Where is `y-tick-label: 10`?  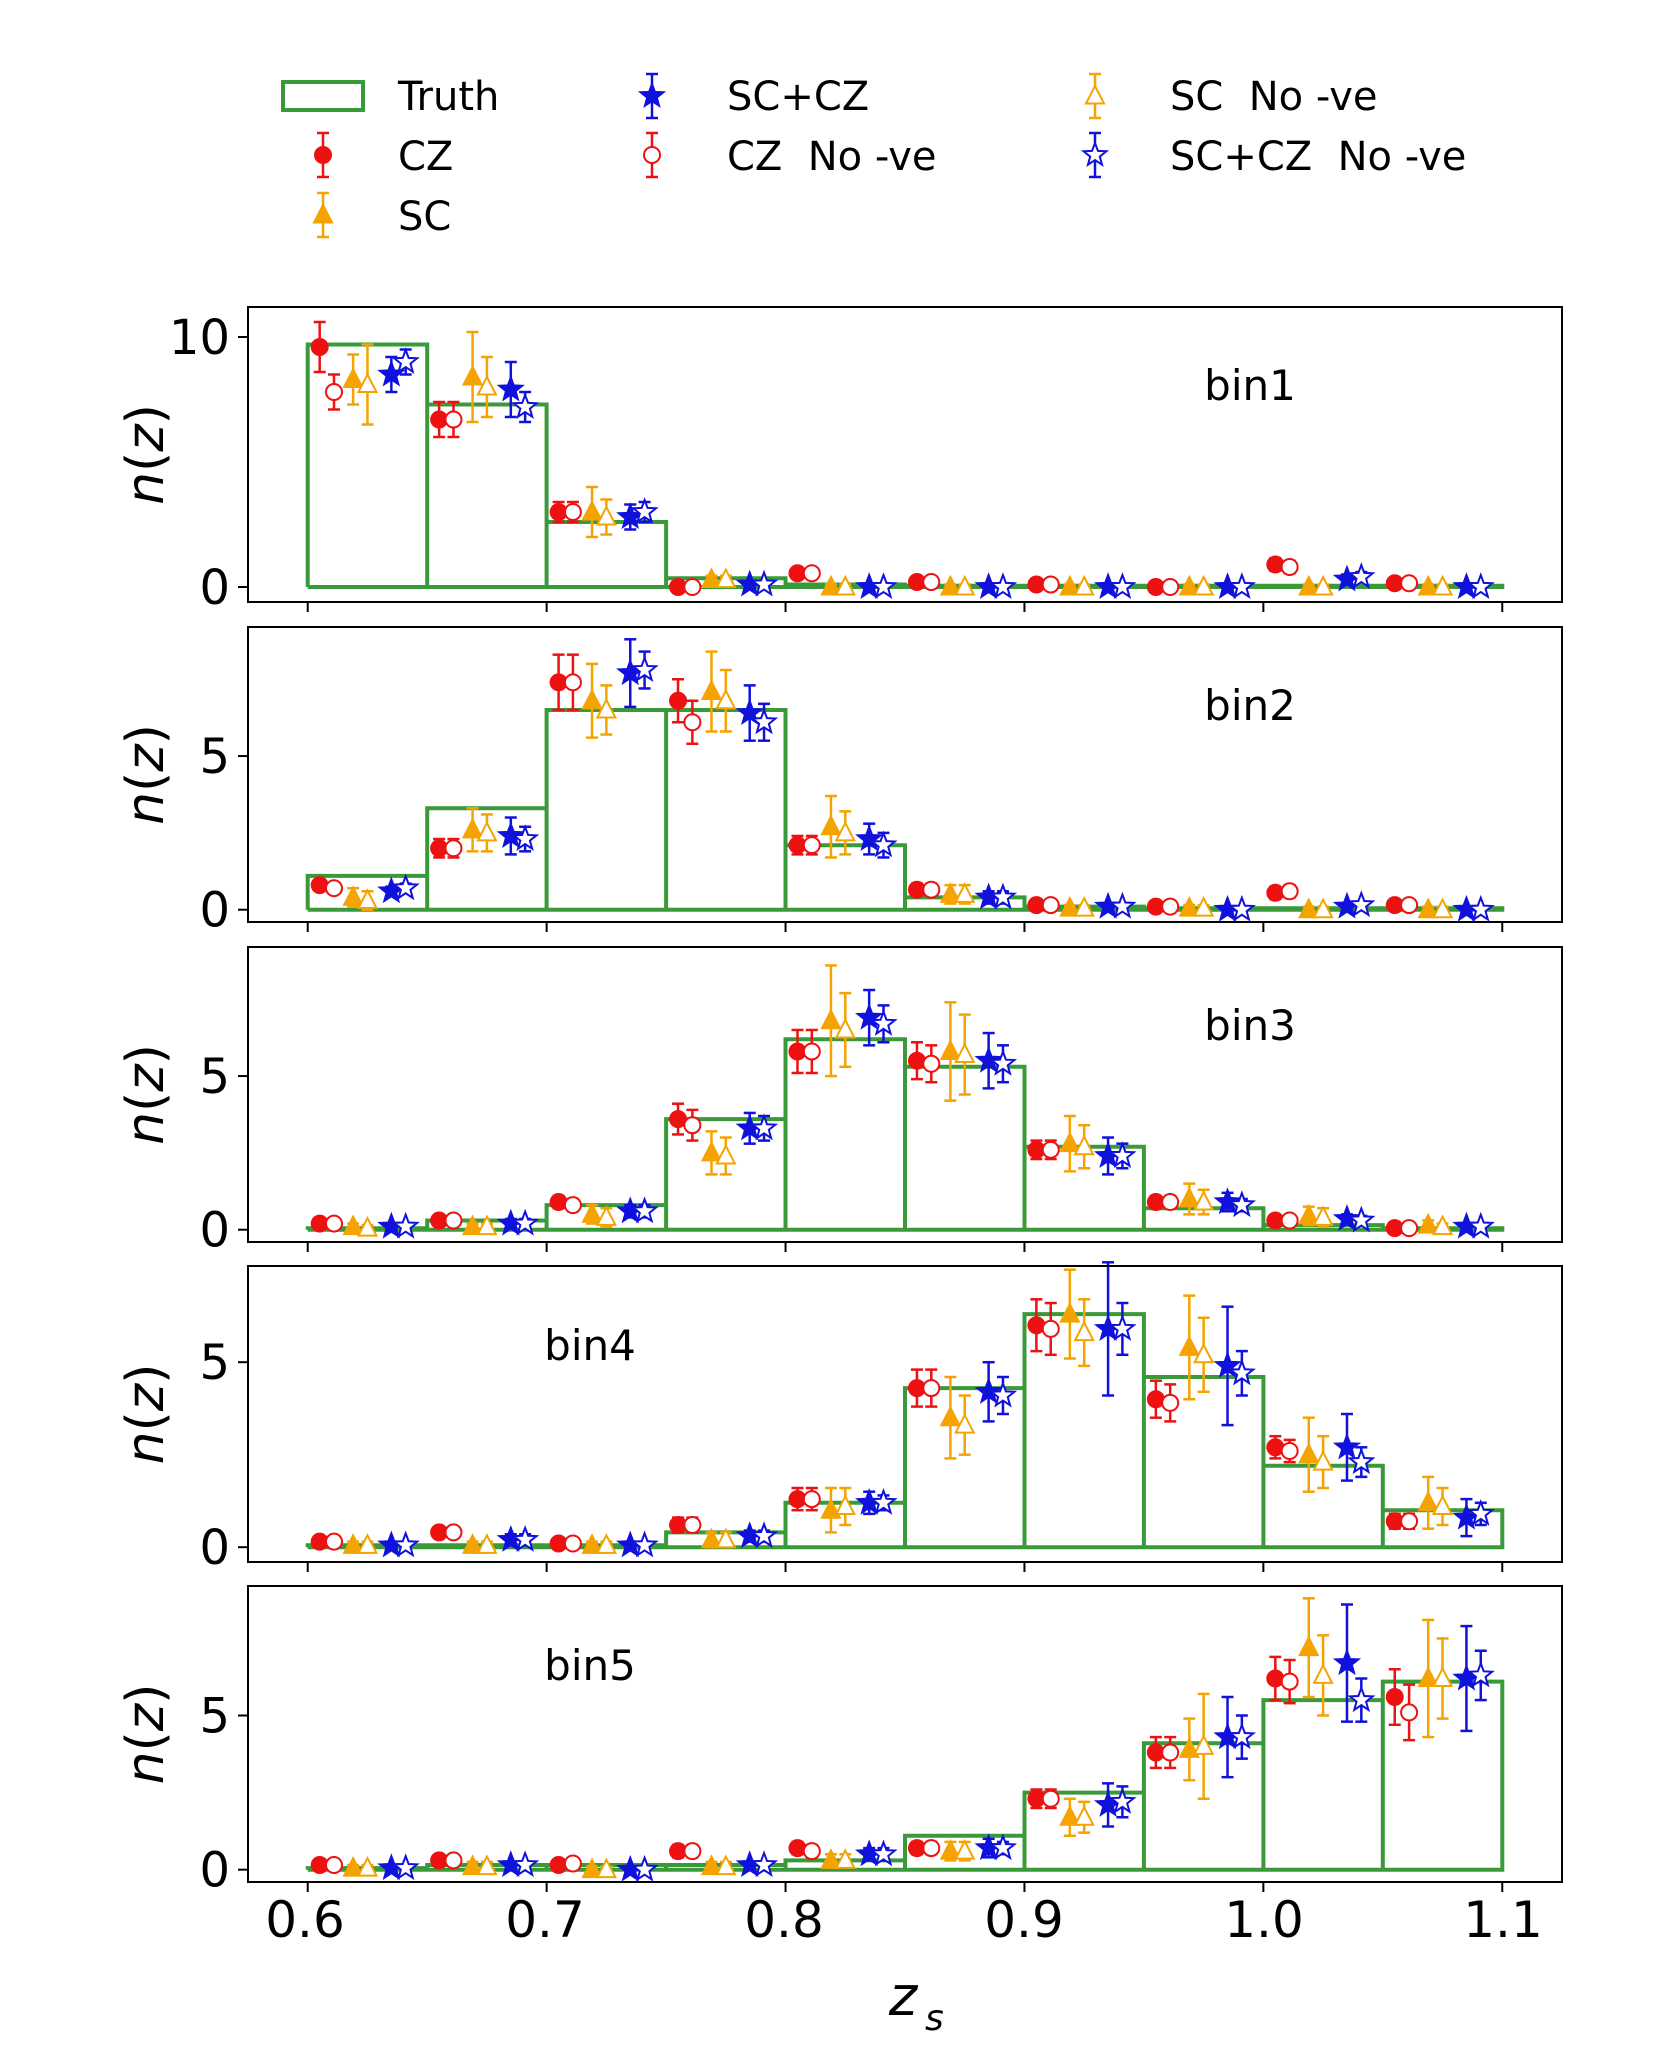 y-tick-label: 10 is located at coordinates (199, 338).